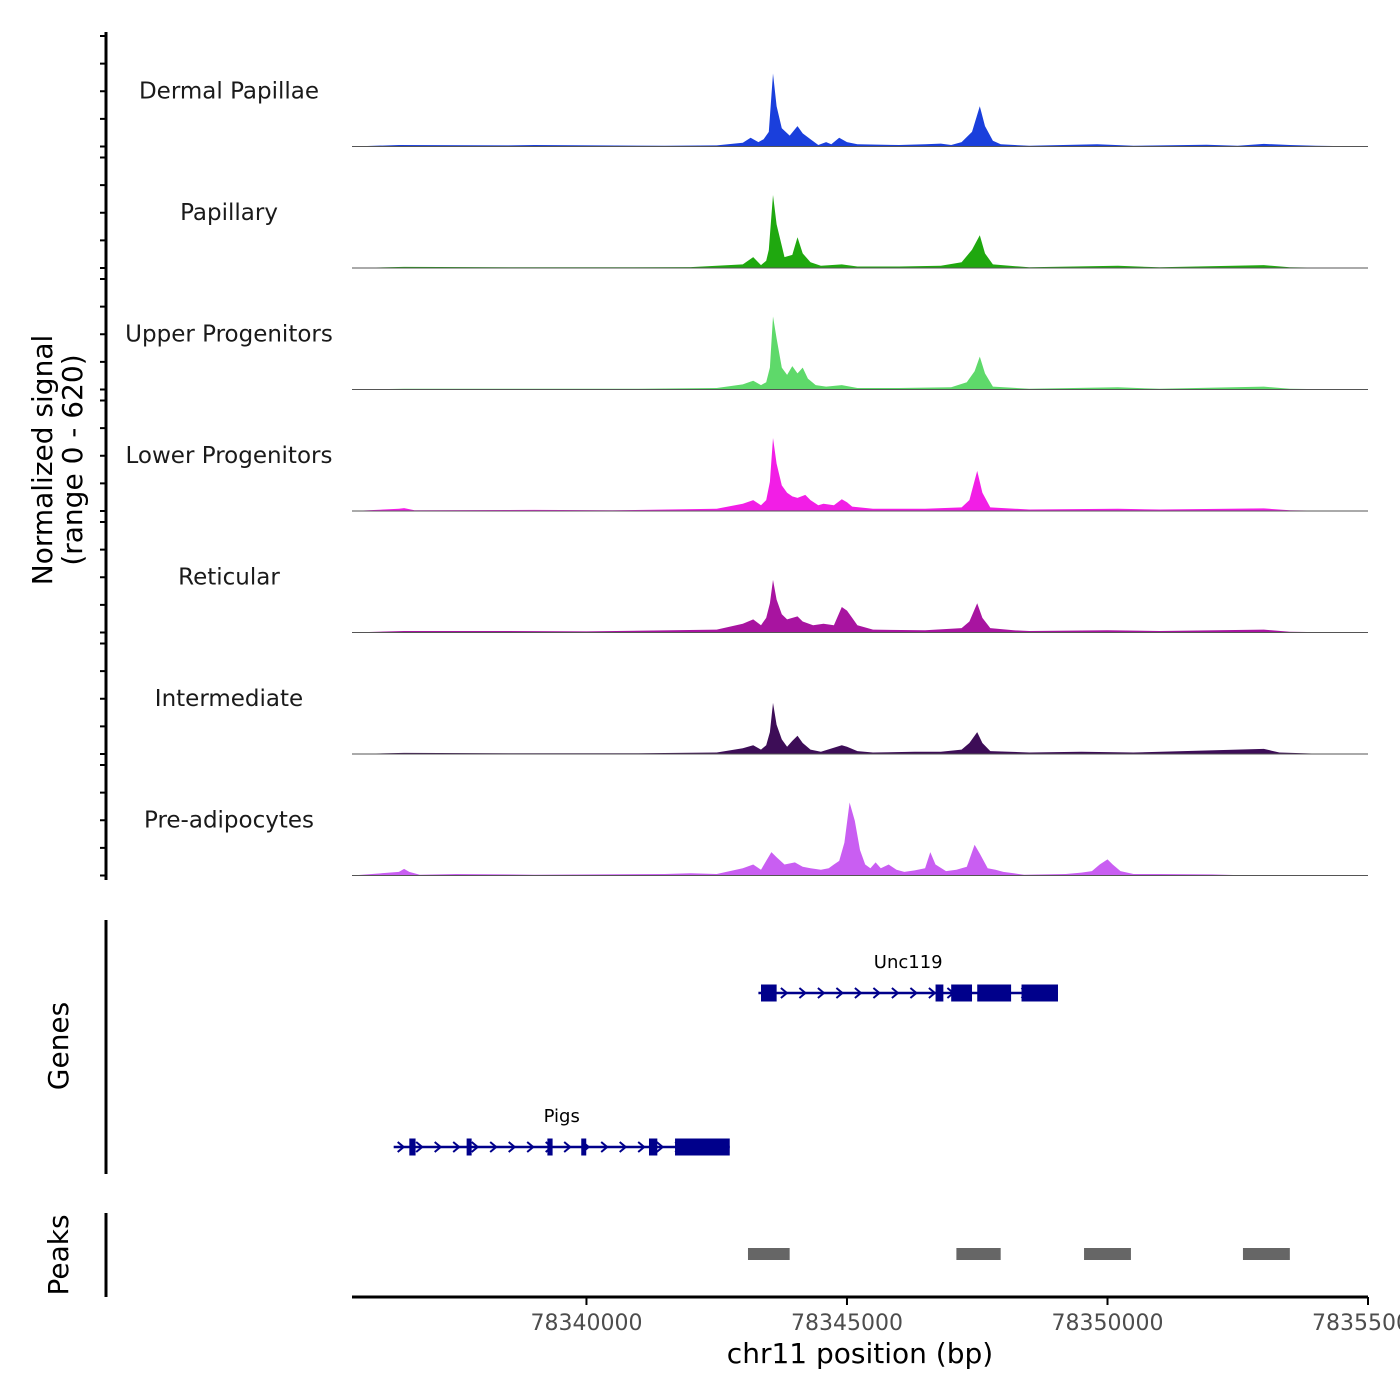 The width and height of the screenshot is (1400, 1400). I want to click on track-pre-adipocytes: Pre-adipocytes, so click(756, 839).